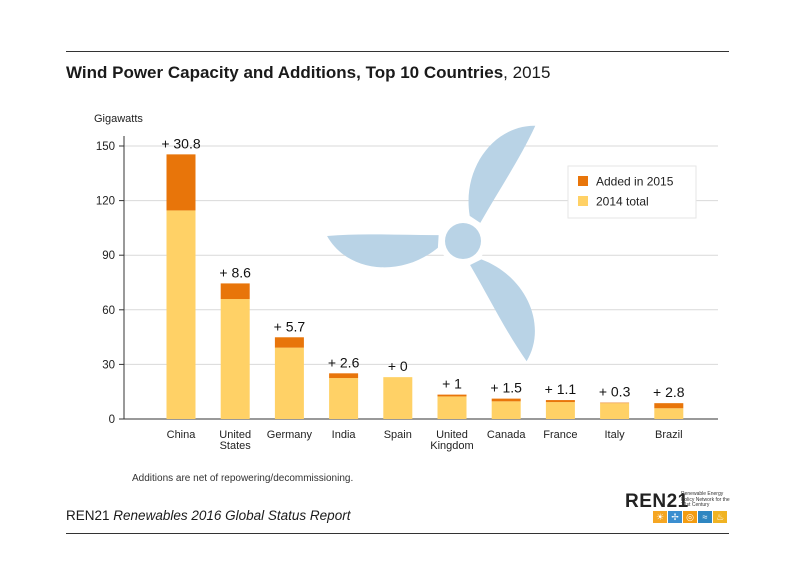  Describe the element at coordinates (635, 182) in the screenshot. I see `legend-label: Added in 2015` at that location.